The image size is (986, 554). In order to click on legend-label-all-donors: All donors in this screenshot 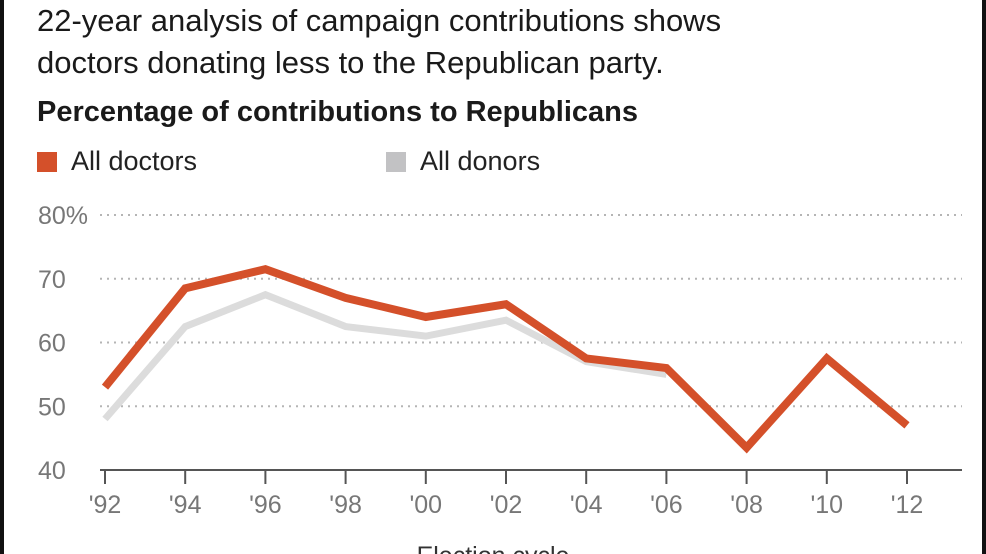, I will do `click(480, 161)`.